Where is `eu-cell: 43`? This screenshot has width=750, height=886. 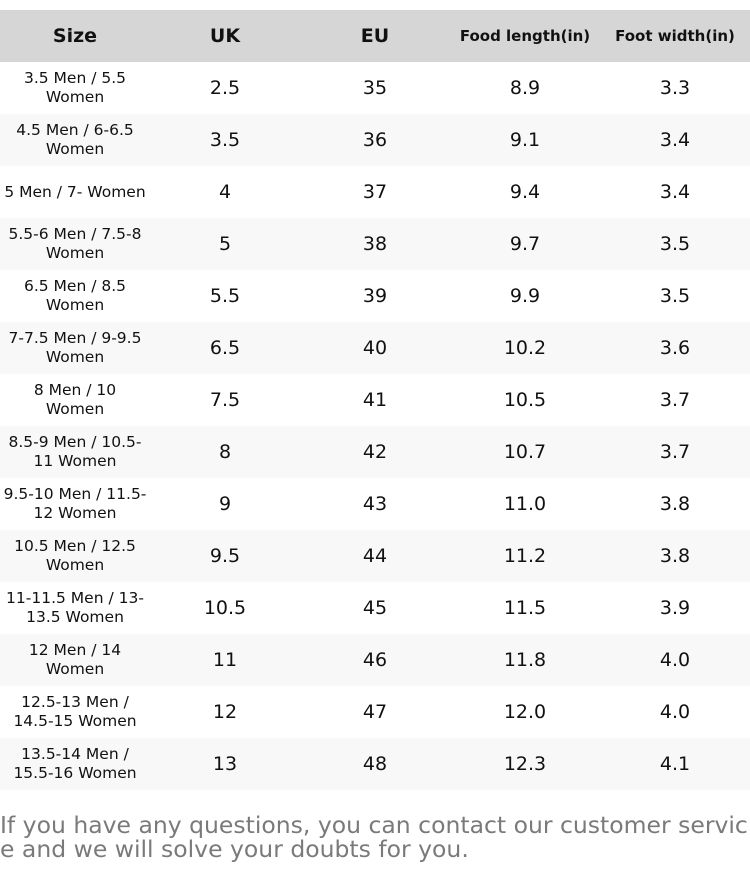
eu-cell: 43 is located at coordinates (375, 504).